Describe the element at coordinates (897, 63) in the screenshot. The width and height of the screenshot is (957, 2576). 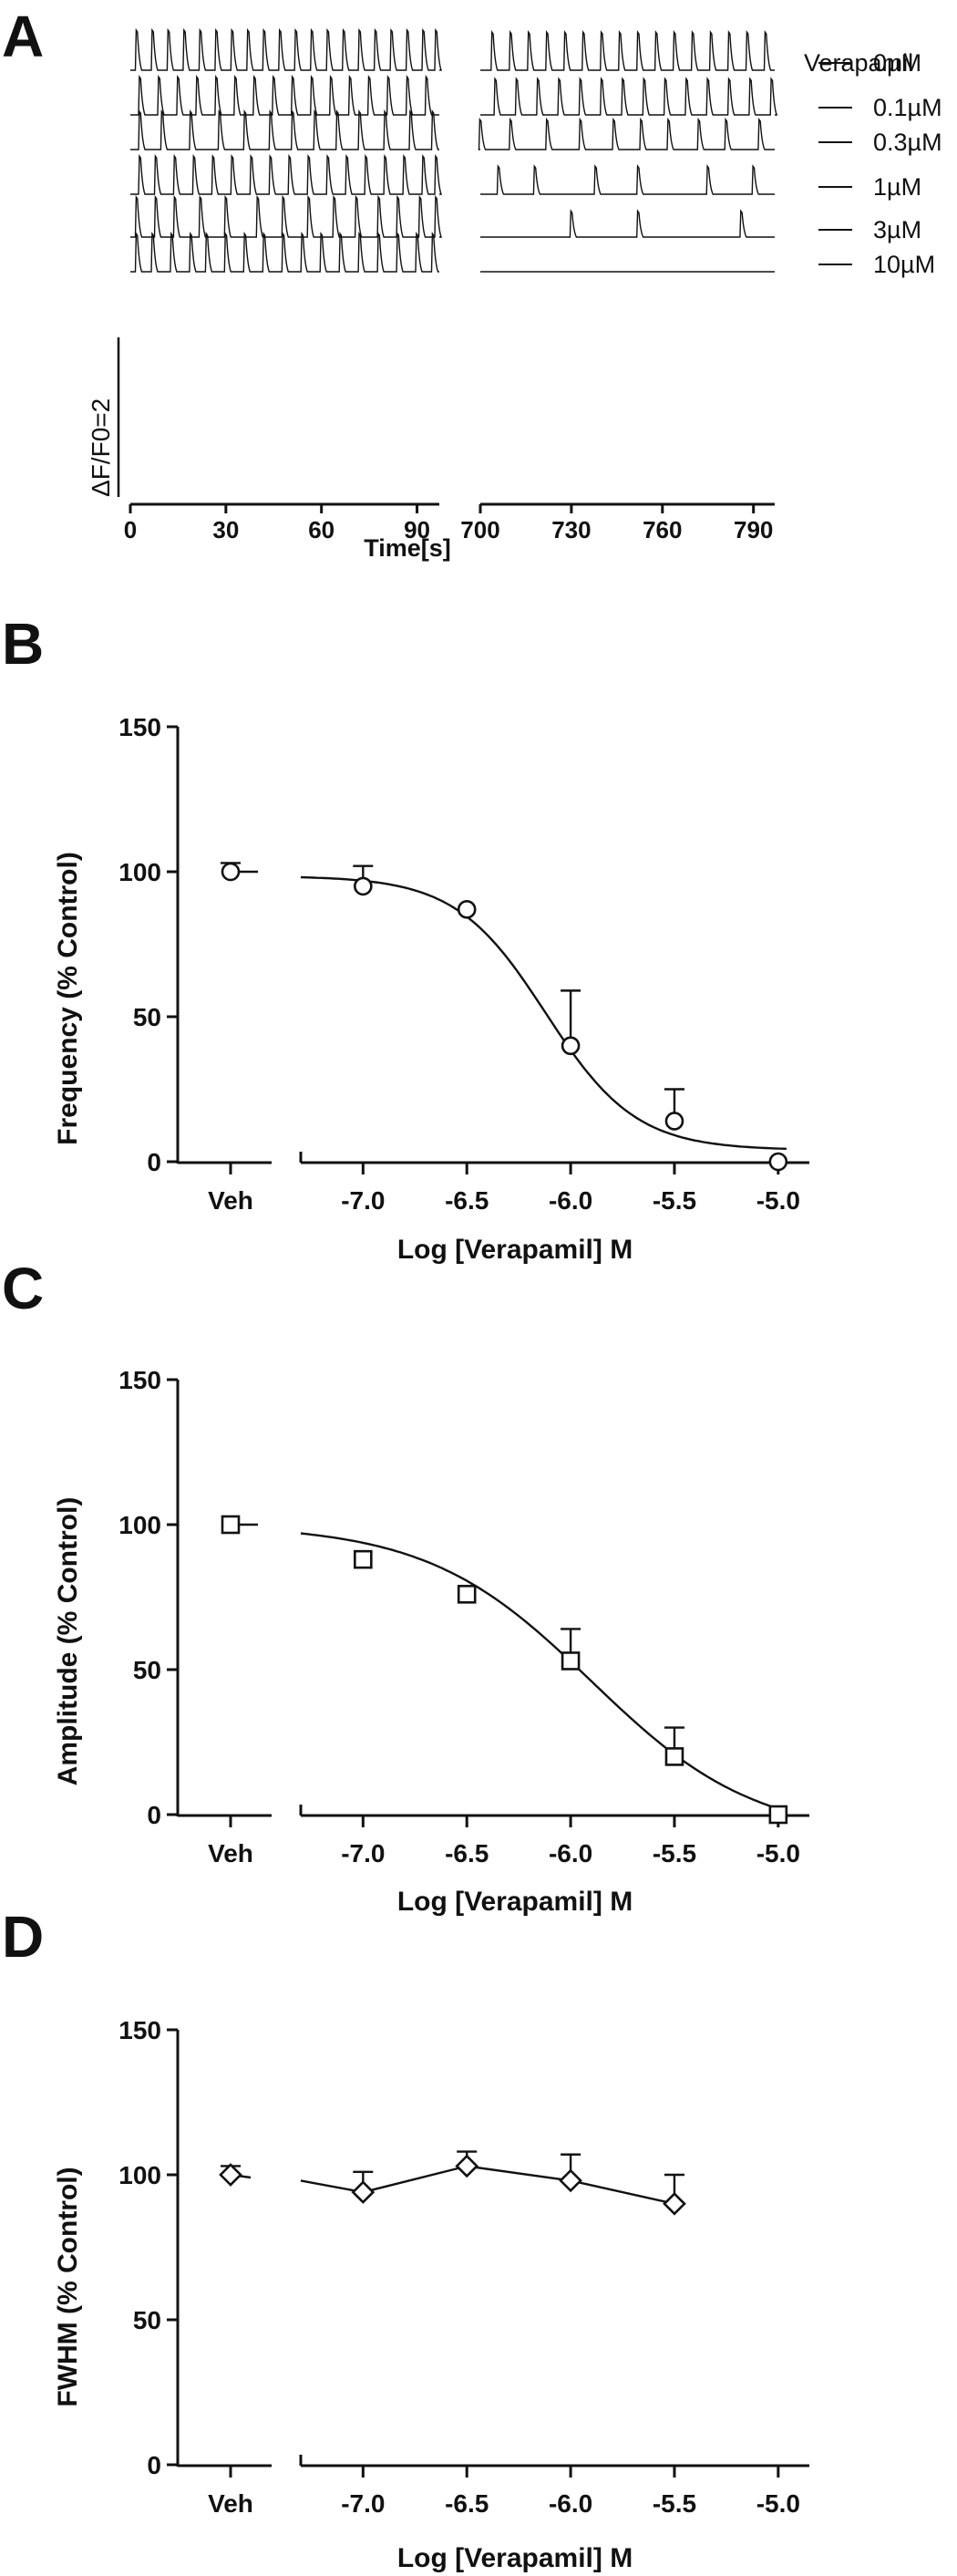
I see `legend-label: 0µM` at that location.